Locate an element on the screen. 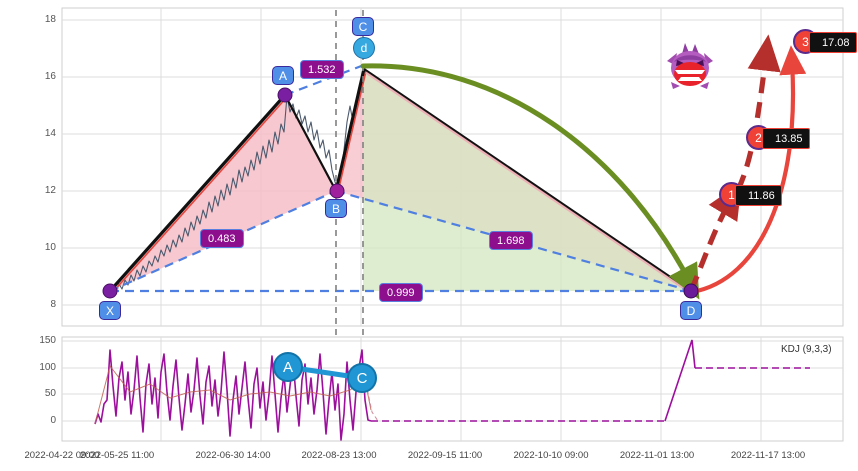 Image resolution: width=858 pixels, height=471 pixels. bullish-swing-arrow is located at coordinates (749, 170).